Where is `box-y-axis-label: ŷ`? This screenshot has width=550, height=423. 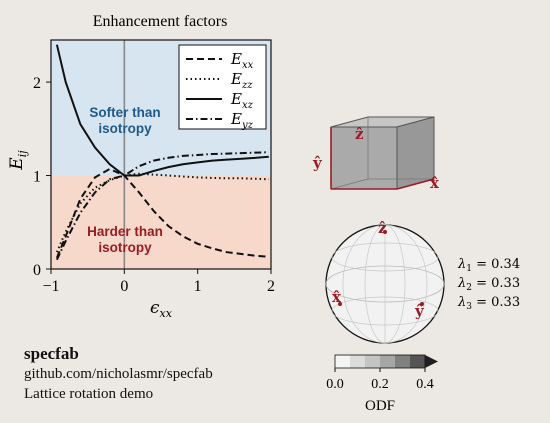
box-y-axis-label: ŷ is located at coordinates (317, 163).